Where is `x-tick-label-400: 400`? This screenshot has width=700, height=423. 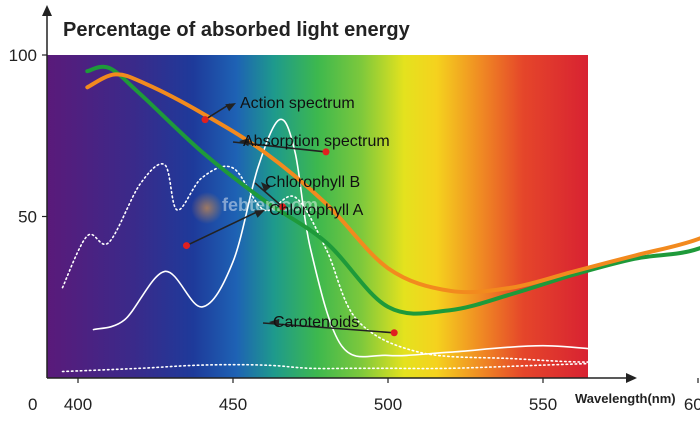 x-tick-label-400: 400 is located at coordinates (78, 404).